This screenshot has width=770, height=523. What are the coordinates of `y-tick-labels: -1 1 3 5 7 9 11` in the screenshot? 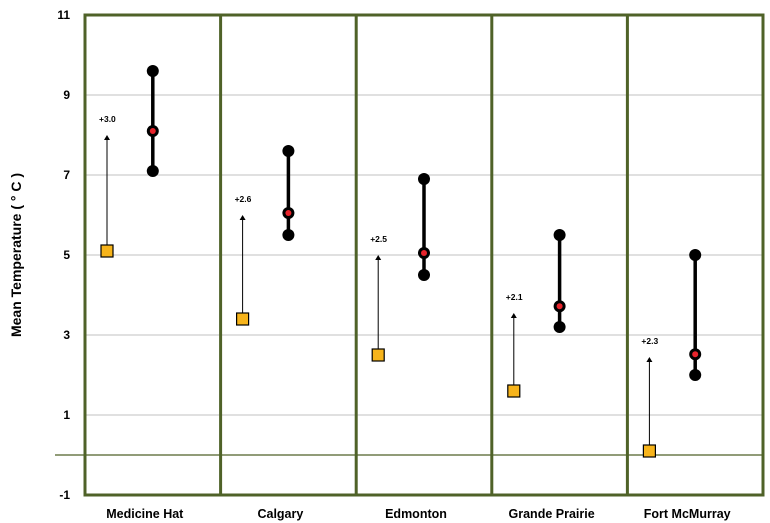 It's located at (63, 255).